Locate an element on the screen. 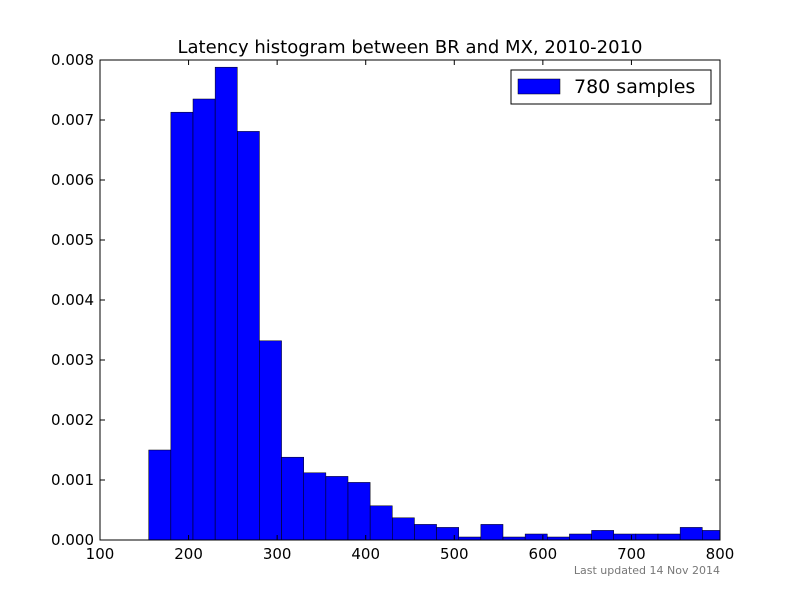 The height and width of the screenshot is (600, 800). legend-swatch is located at coordinates (539, 86).